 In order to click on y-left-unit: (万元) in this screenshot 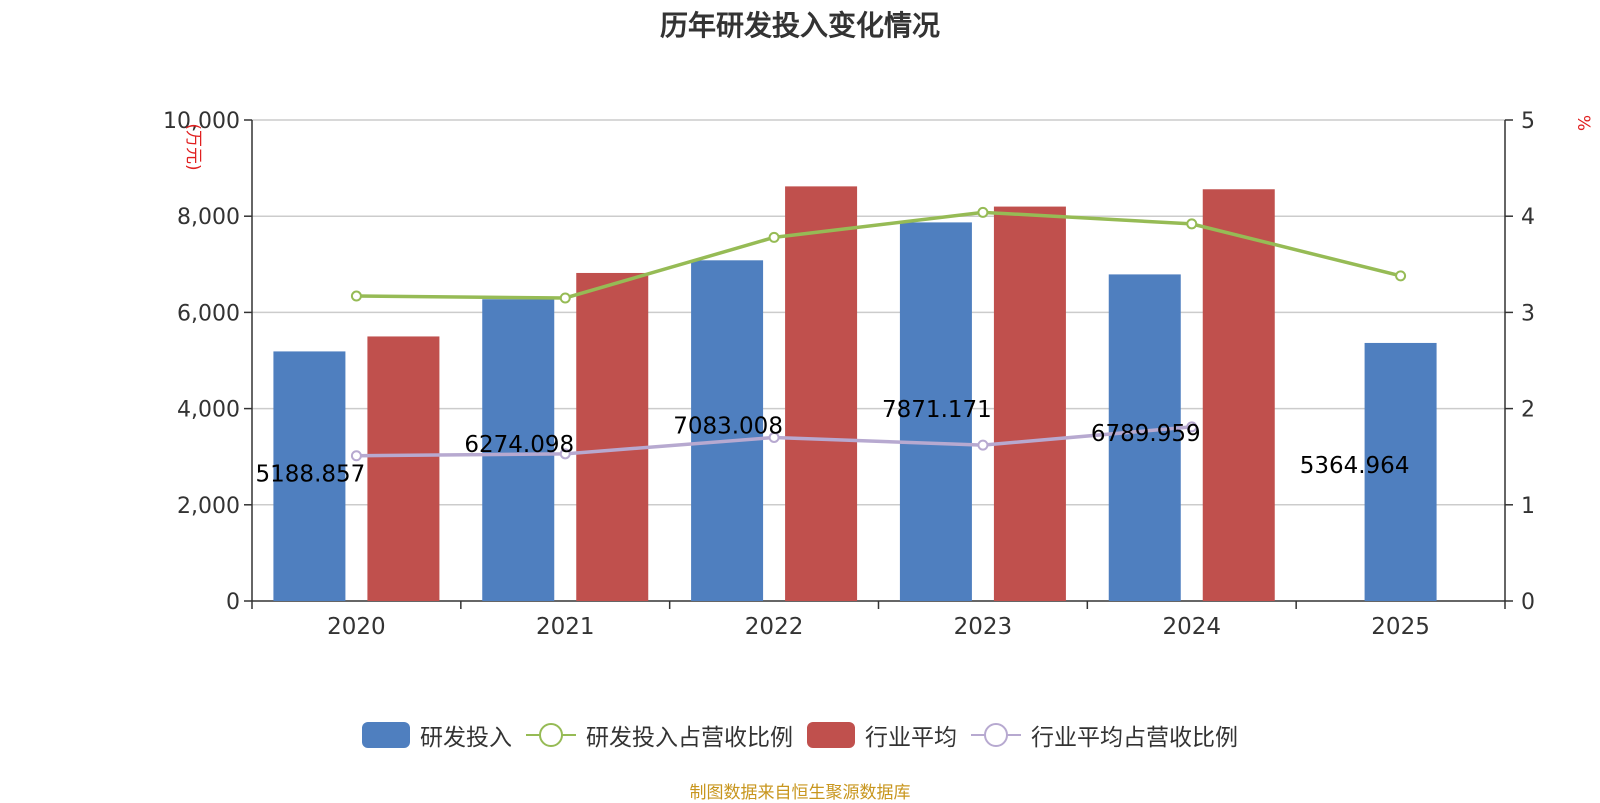, I will do `click(193, 146)`.